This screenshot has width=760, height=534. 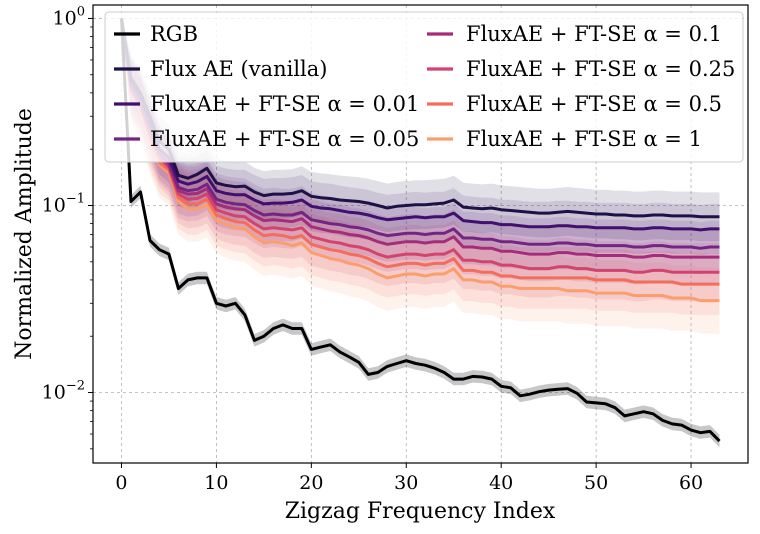 What do you see at coordinates (596, 483) in the screenshot?
I see `x-tick-label: 50` at bounding box center [596, 483].